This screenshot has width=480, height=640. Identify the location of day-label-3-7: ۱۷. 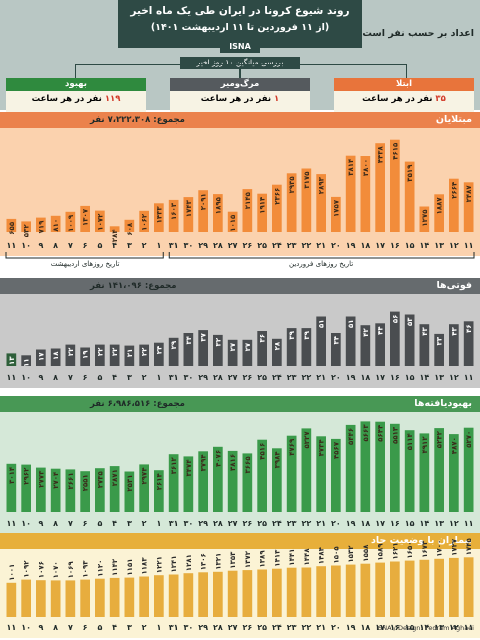
(380, 523).